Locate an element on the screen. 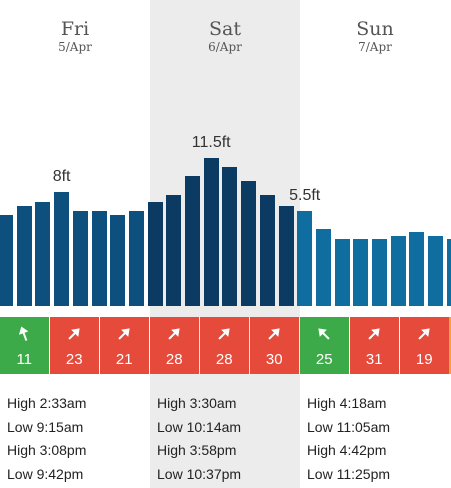  tide-time: High 2:33am is located at coordinates (47, 403).